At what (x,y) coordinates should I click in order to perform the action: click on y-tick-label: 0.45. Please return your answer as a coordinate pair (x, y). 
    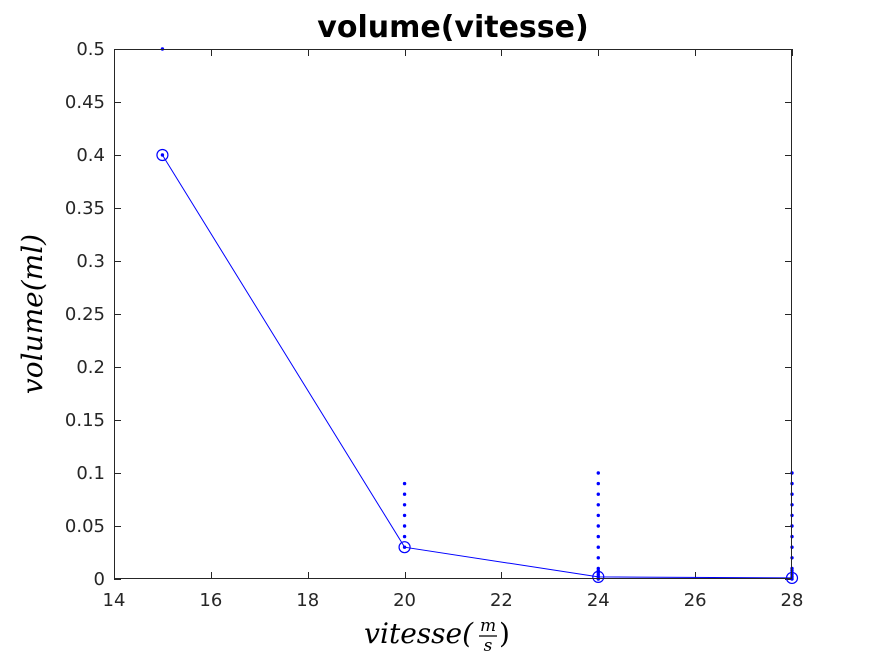
    Looking at the image, I should click on (85, 102).